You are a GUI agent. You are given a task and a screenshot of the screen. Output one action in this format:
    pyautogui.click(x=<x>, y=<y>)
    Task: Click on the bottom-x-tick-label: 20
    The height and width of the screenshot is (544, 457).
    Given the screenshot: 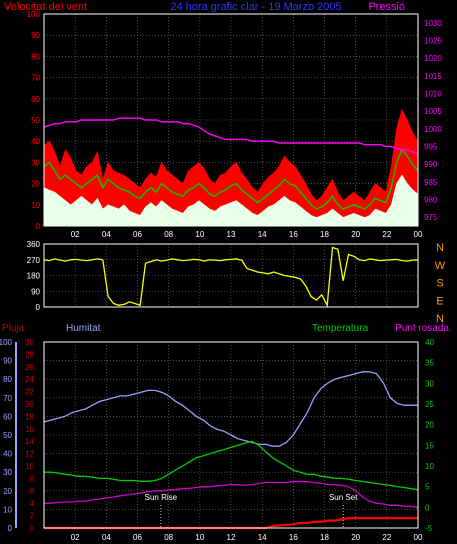 What is the action you would take?
    pyautogui.click(x=355, y=537)
    